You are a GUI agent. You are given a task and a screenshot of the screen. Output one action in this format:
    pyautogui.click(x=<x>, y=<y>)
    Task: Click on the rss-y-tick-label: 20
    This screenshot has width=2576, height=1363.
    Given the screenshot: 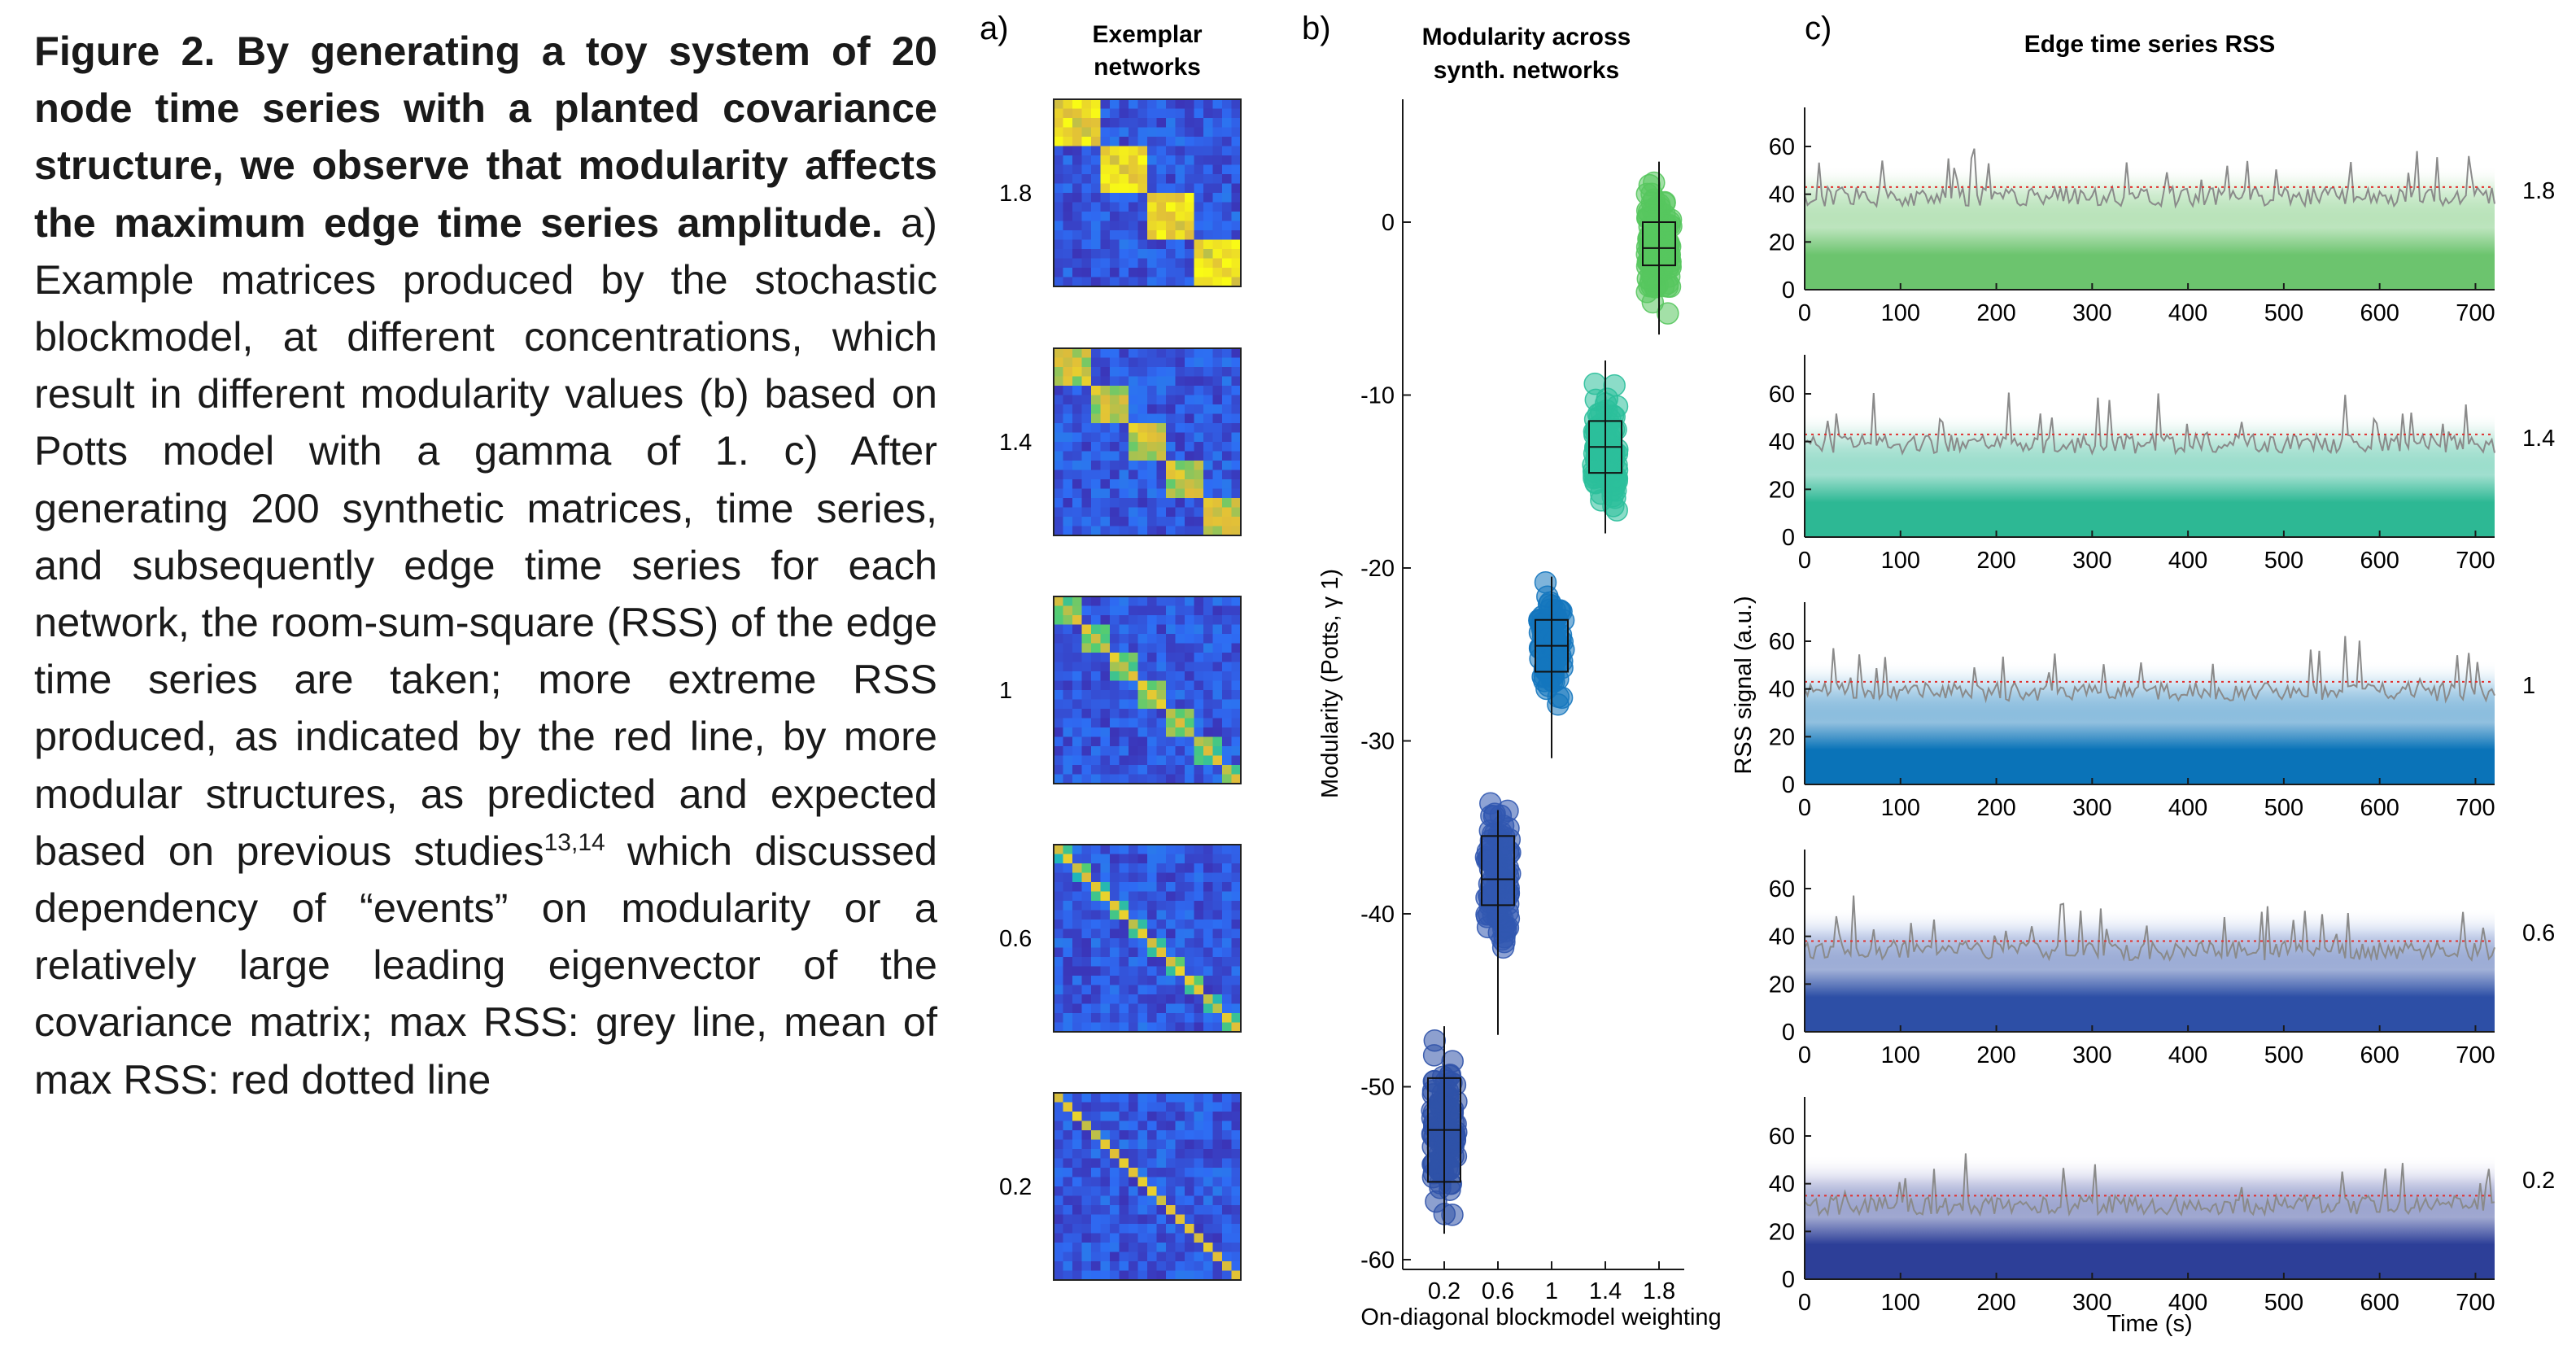 What is the action you would take?
    pyautogui.click(x=1782, y=490)
    